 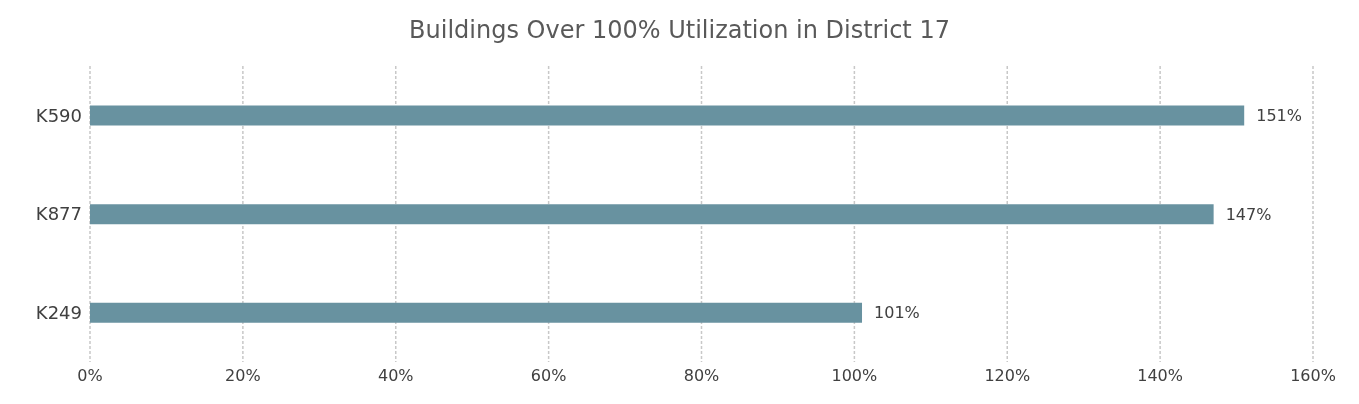 I want to click on data-label: 147%, so click(x=1248, y=214).